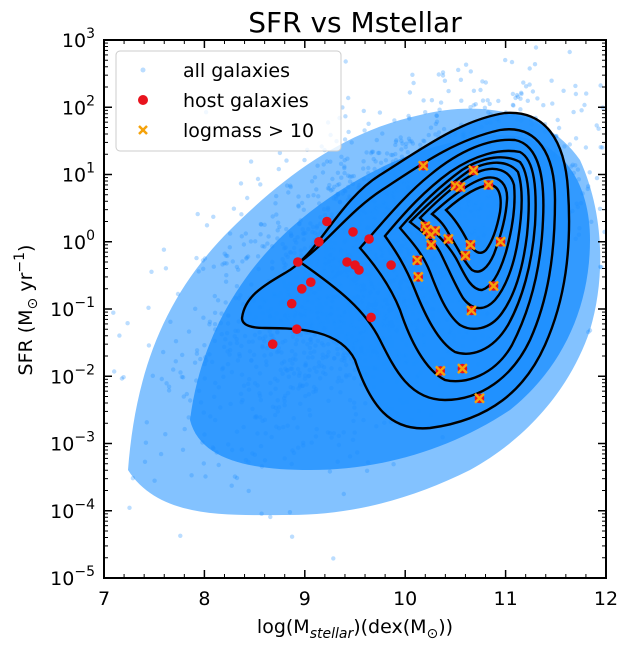 The image size is (631, 647). What do you see at coordinates (371, 317) in the screenshot?
I see `host-galaxy-point` at bounding box center [371, 317].